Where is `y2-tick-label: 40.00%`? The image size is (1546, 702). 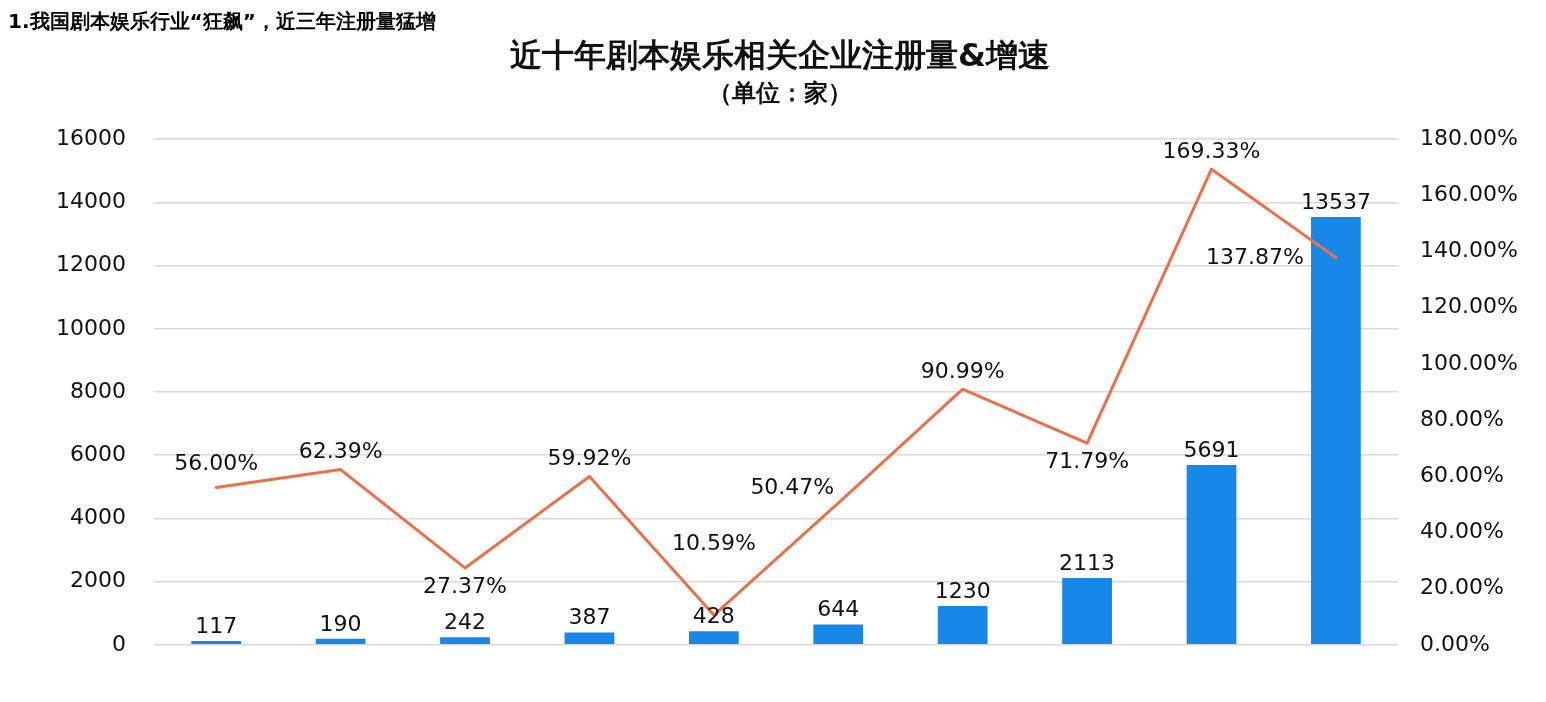 y2-tick-label: 40.00% is located at coordinates (1462, 531).